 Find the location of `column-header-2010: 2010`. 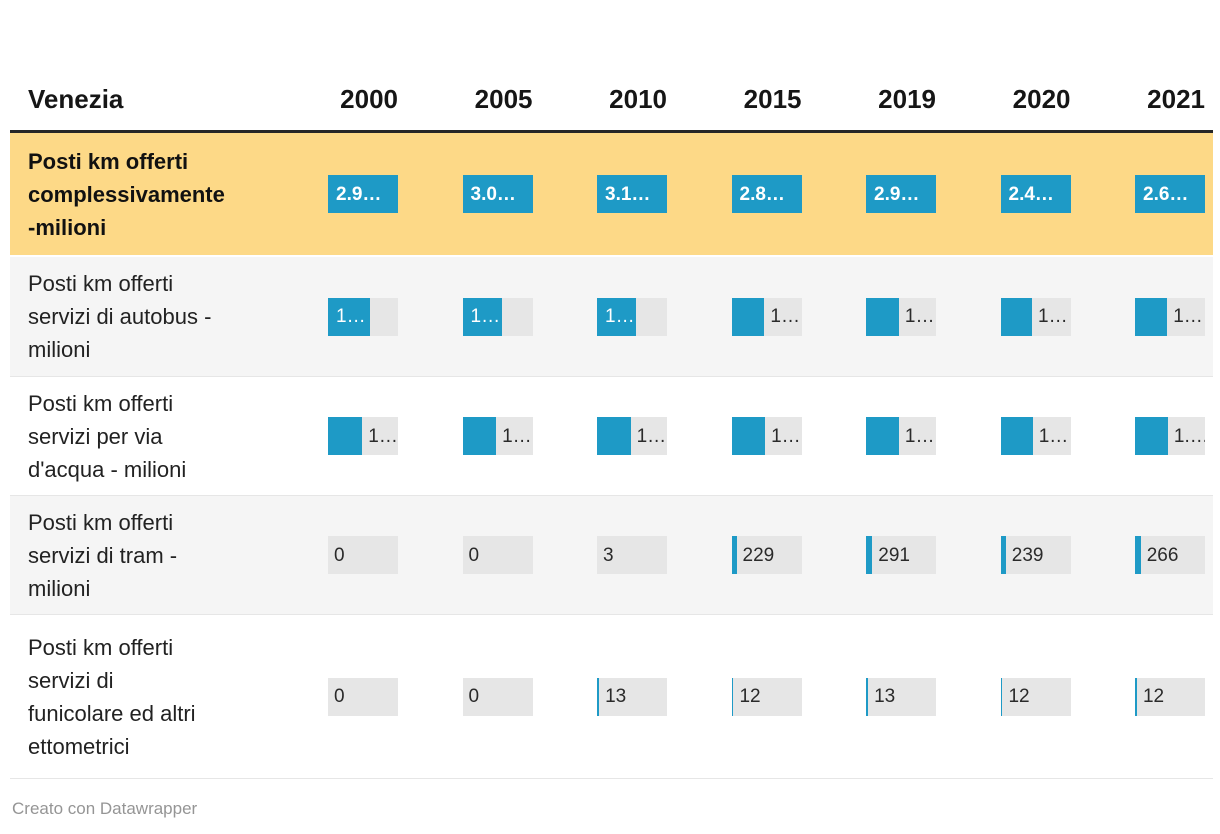

column-header-2010: 2010 is located at coordinates (638, 98).